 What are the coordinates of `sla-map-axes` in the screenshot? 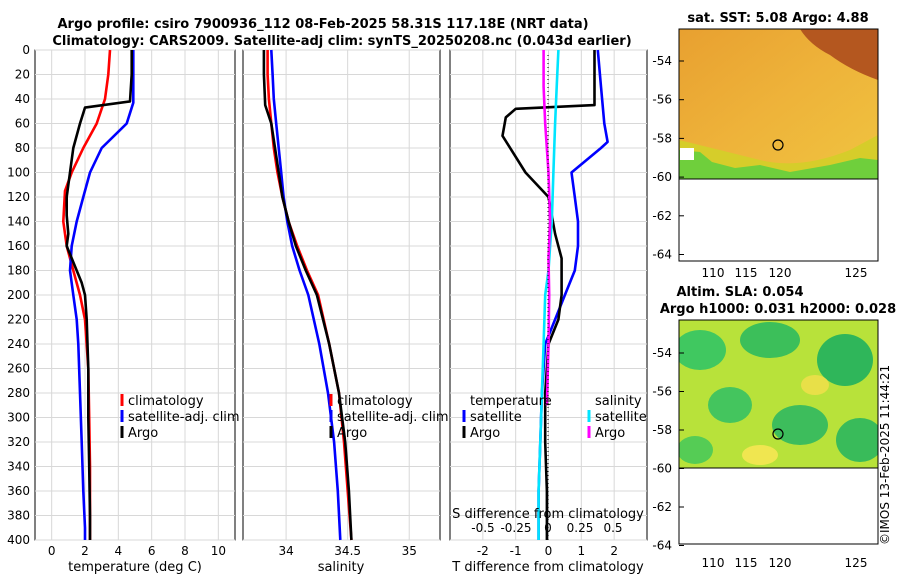 It's located at (778, 432).